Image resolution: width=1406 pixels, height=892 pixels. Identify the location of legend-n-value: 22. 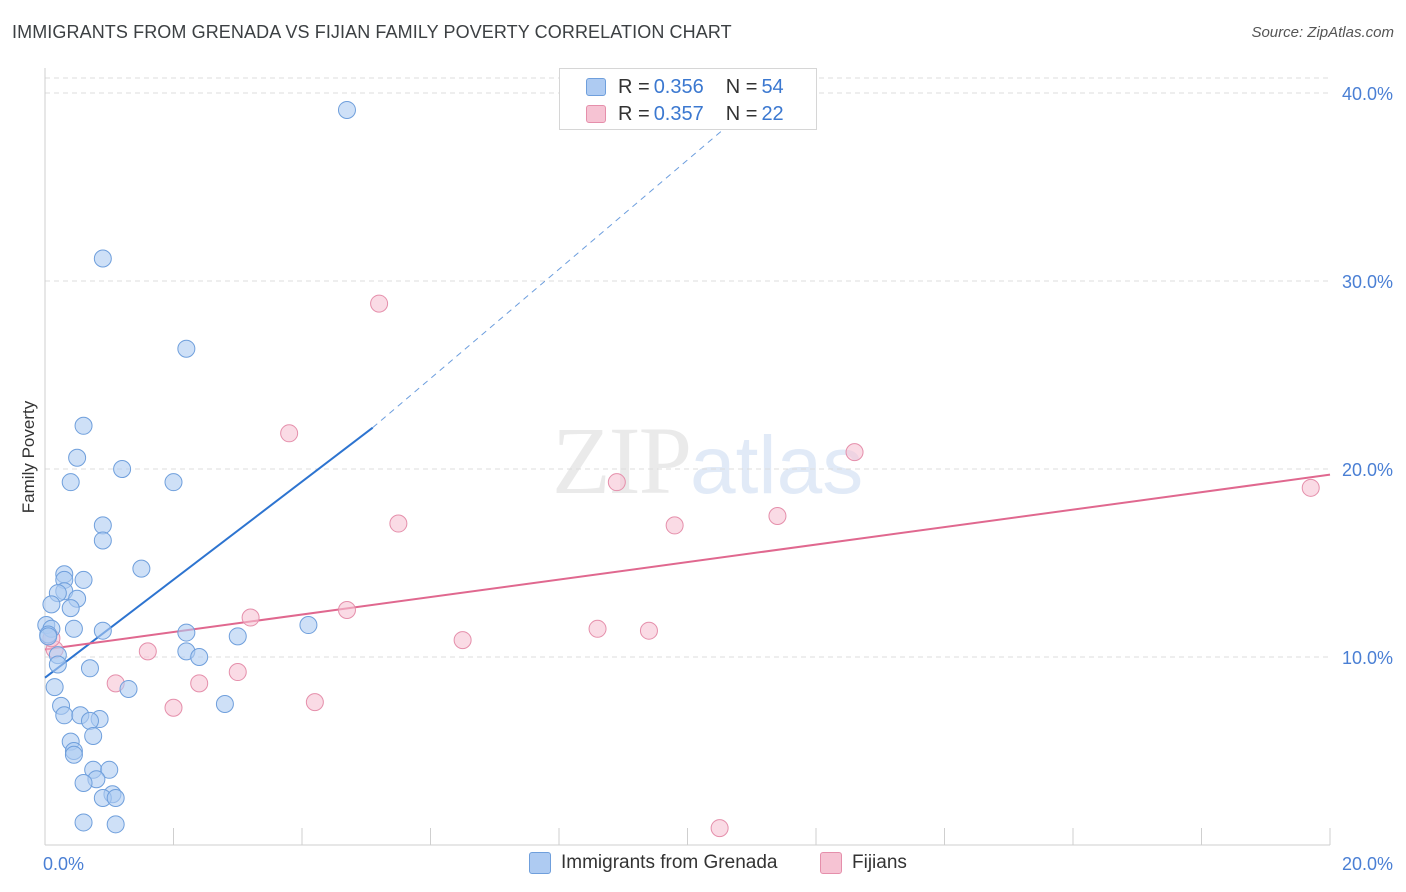
(772, 113).